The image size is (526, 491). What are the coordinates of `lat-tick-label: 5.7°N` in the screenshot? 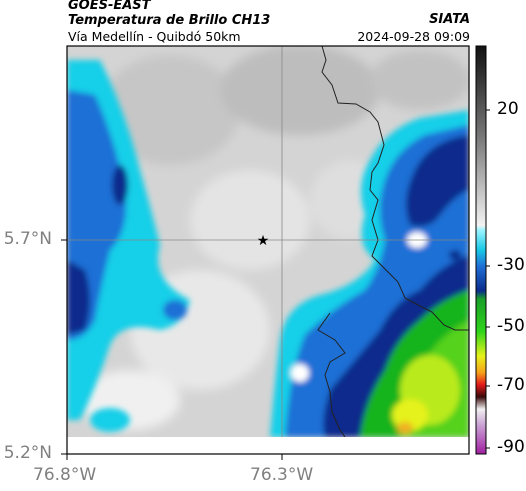 It's located at (27, 239).